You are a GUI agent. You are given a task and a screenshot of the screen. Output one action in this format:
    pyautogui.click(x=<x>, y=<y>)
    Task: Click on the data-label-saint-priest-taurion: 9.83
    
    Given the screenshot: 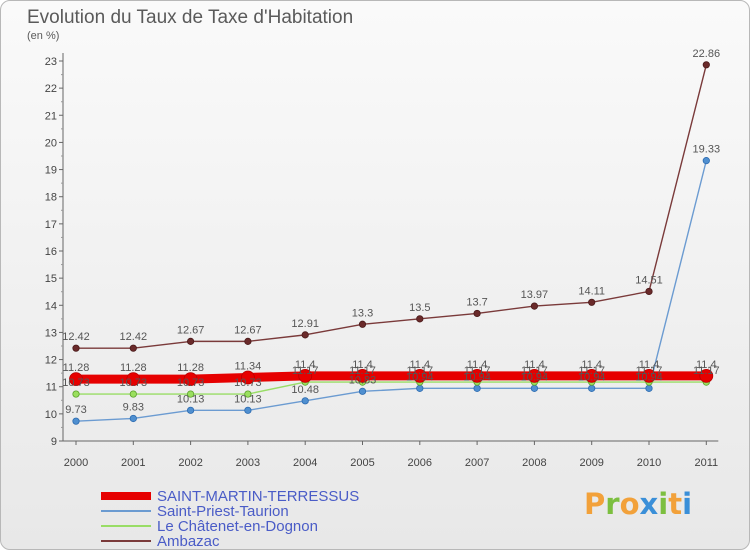 What is the action you would take?
    pyautogui.click(x=133, y=407)
    